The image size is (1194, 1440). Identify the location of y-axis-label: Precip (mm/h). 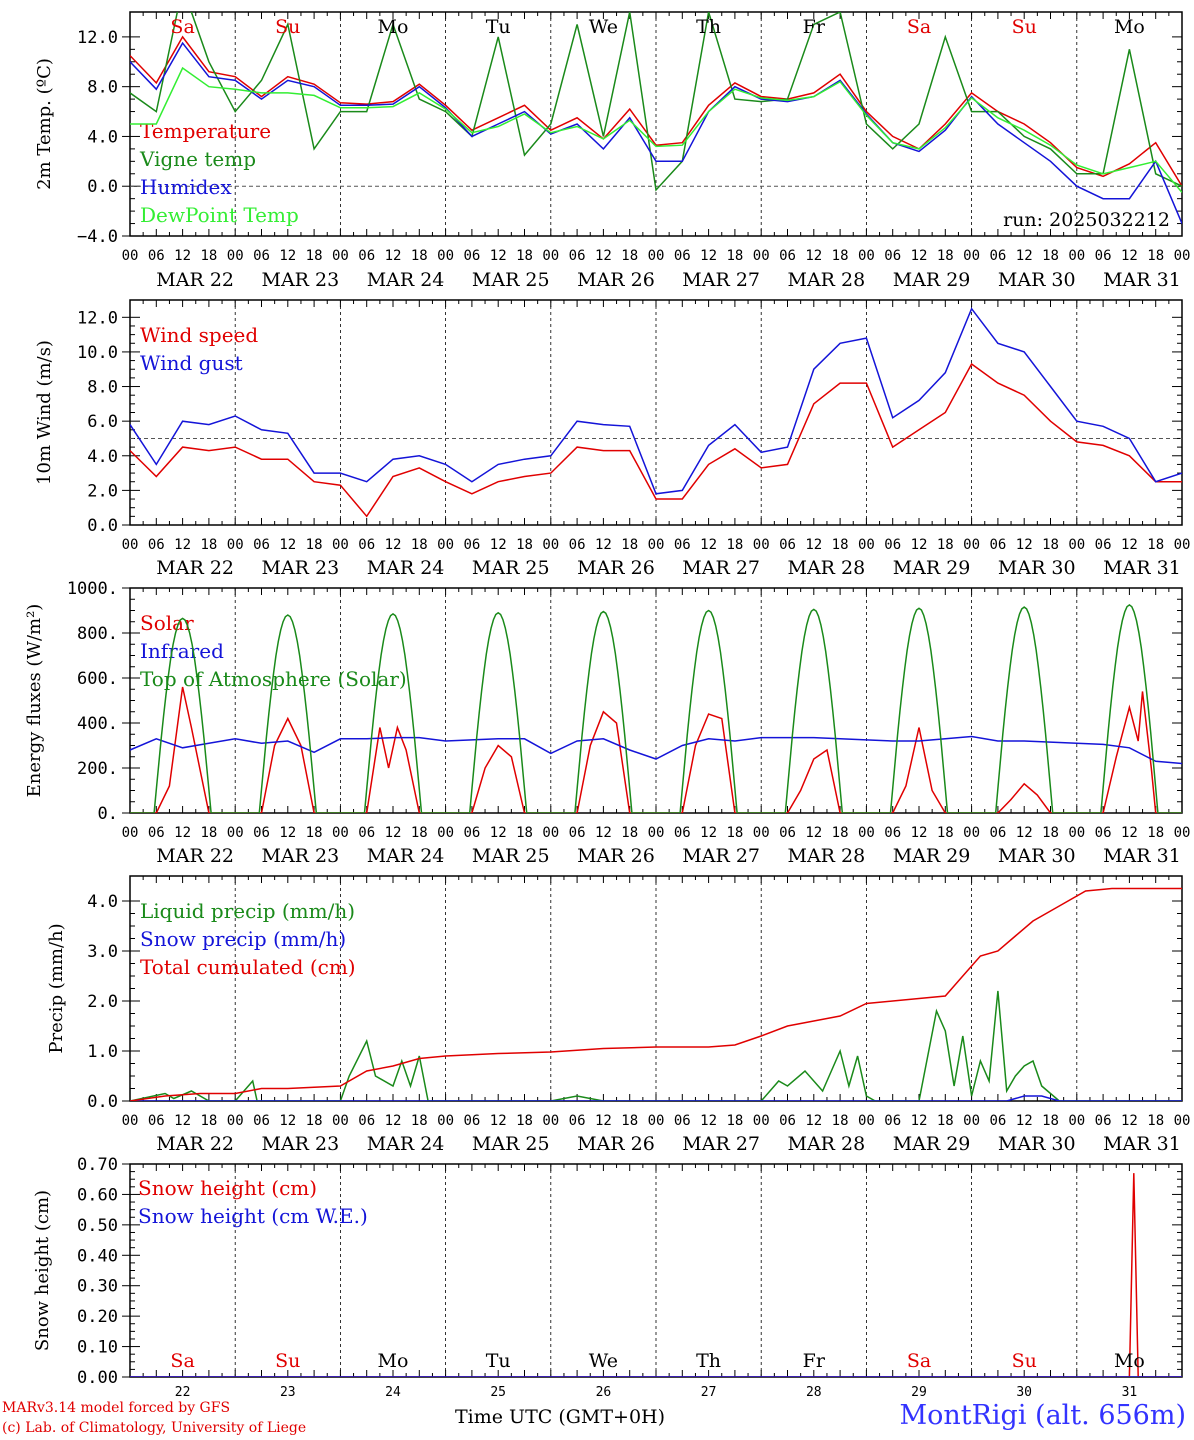
(56, 988).